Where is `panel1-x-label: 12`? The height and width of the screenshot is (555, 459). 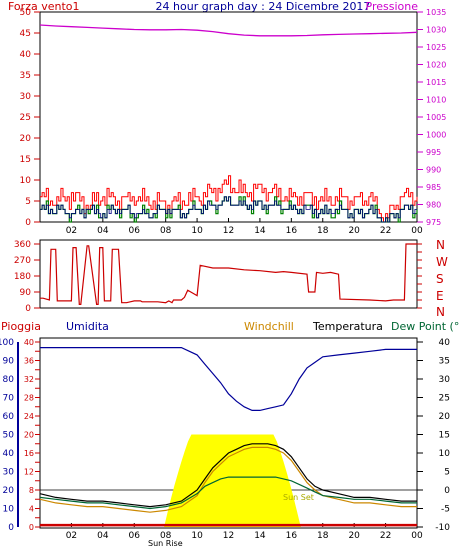
panel1-x-label: 12 is located at coordinates (228, 231).